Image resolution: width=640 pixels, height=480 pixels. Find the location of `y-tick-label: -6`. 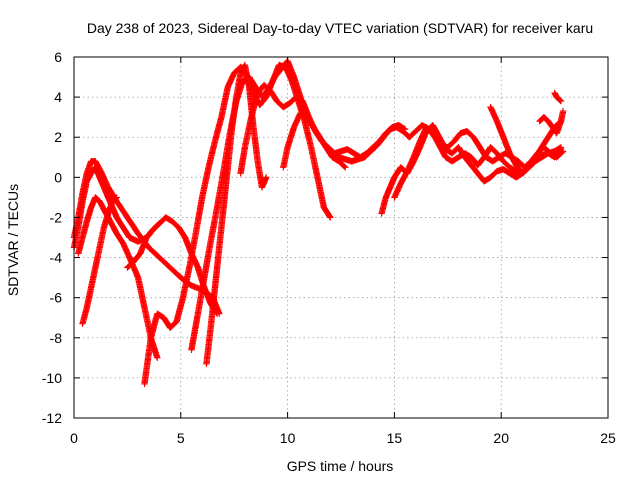

y-tick-label: -6 is located at coordinates (56, 298).